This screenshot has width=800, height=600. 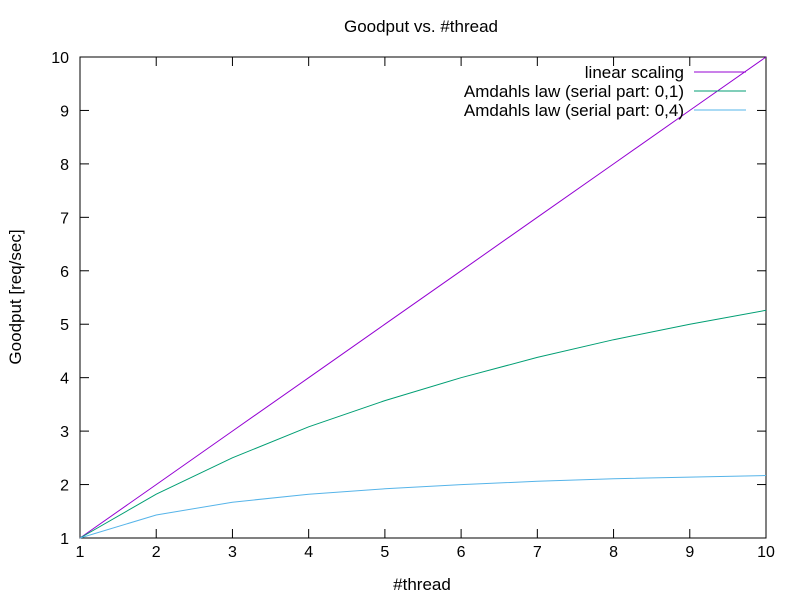 What do you see at coordinates (80, 552) in the screenshot?
I see `x-tick-label-0: 1` at bounding box center [80, 552].